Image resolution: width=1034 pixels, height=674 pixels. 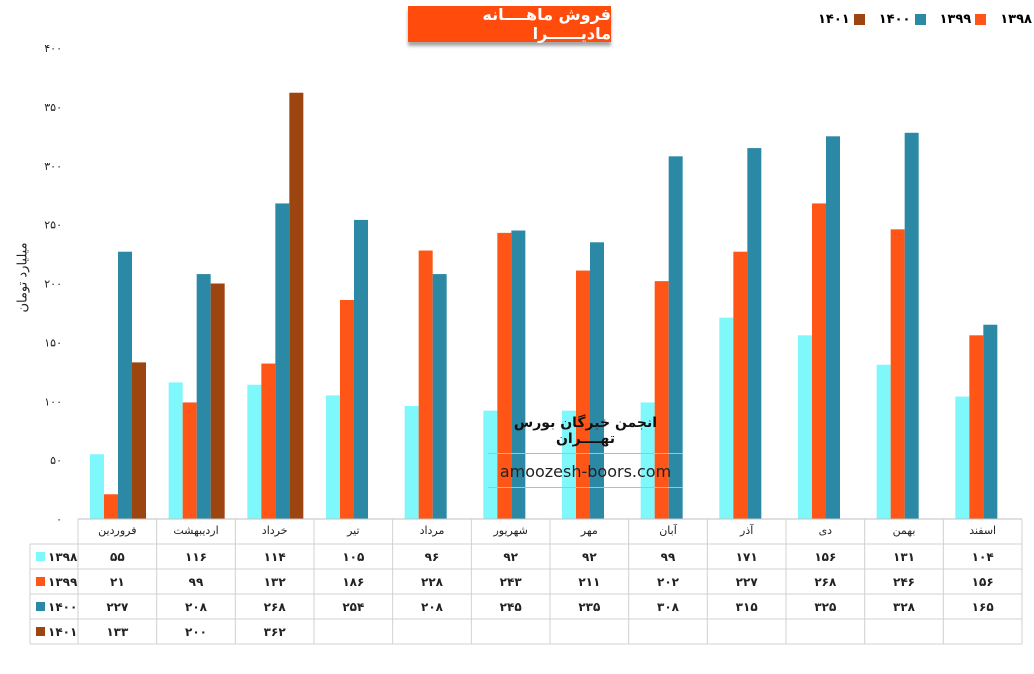 I want to click on data-label: ۵۵, so click(x=117, y=557).